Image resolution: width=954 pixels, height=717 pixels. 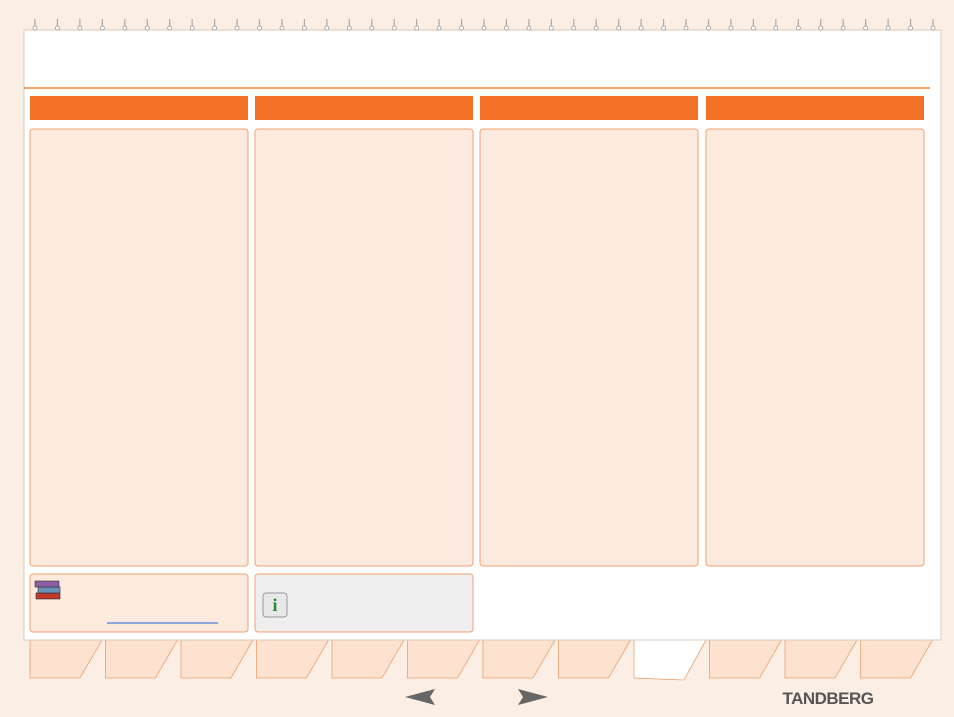 I want to click on svg-text: i, so click(x=274, y=605).